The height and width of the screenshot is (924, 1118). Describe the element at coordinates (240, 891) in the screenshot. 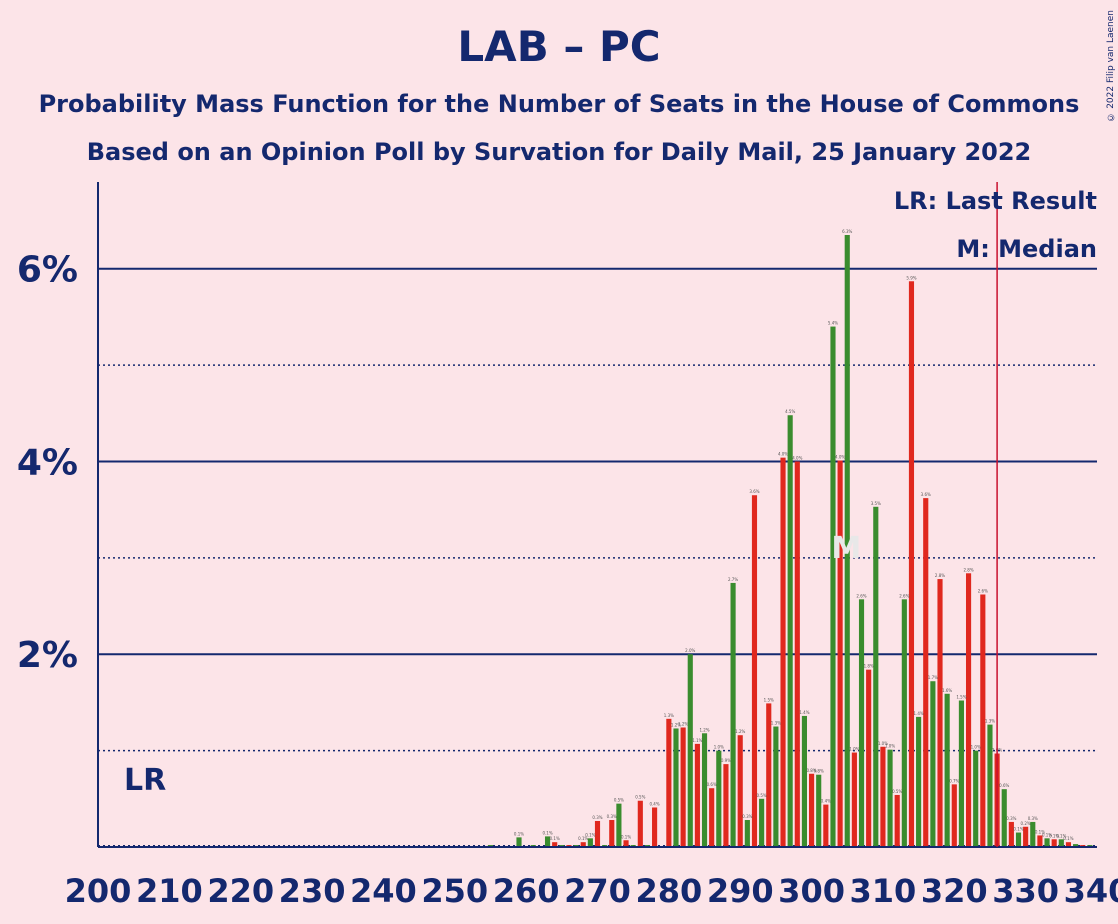

I see `x-tick-label: 220` at that location.